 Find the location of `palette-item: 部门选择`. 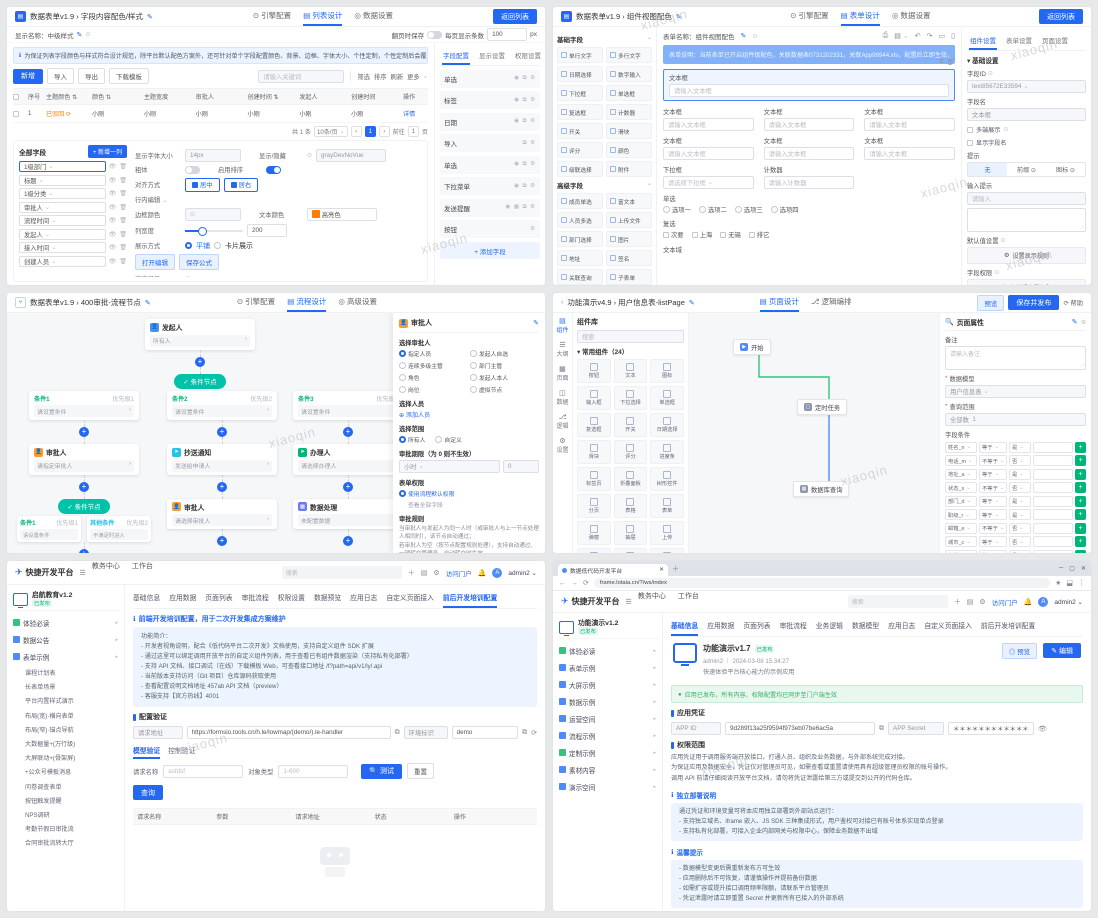

palette-item: 部门选择 is located at coordinates (580, 239).